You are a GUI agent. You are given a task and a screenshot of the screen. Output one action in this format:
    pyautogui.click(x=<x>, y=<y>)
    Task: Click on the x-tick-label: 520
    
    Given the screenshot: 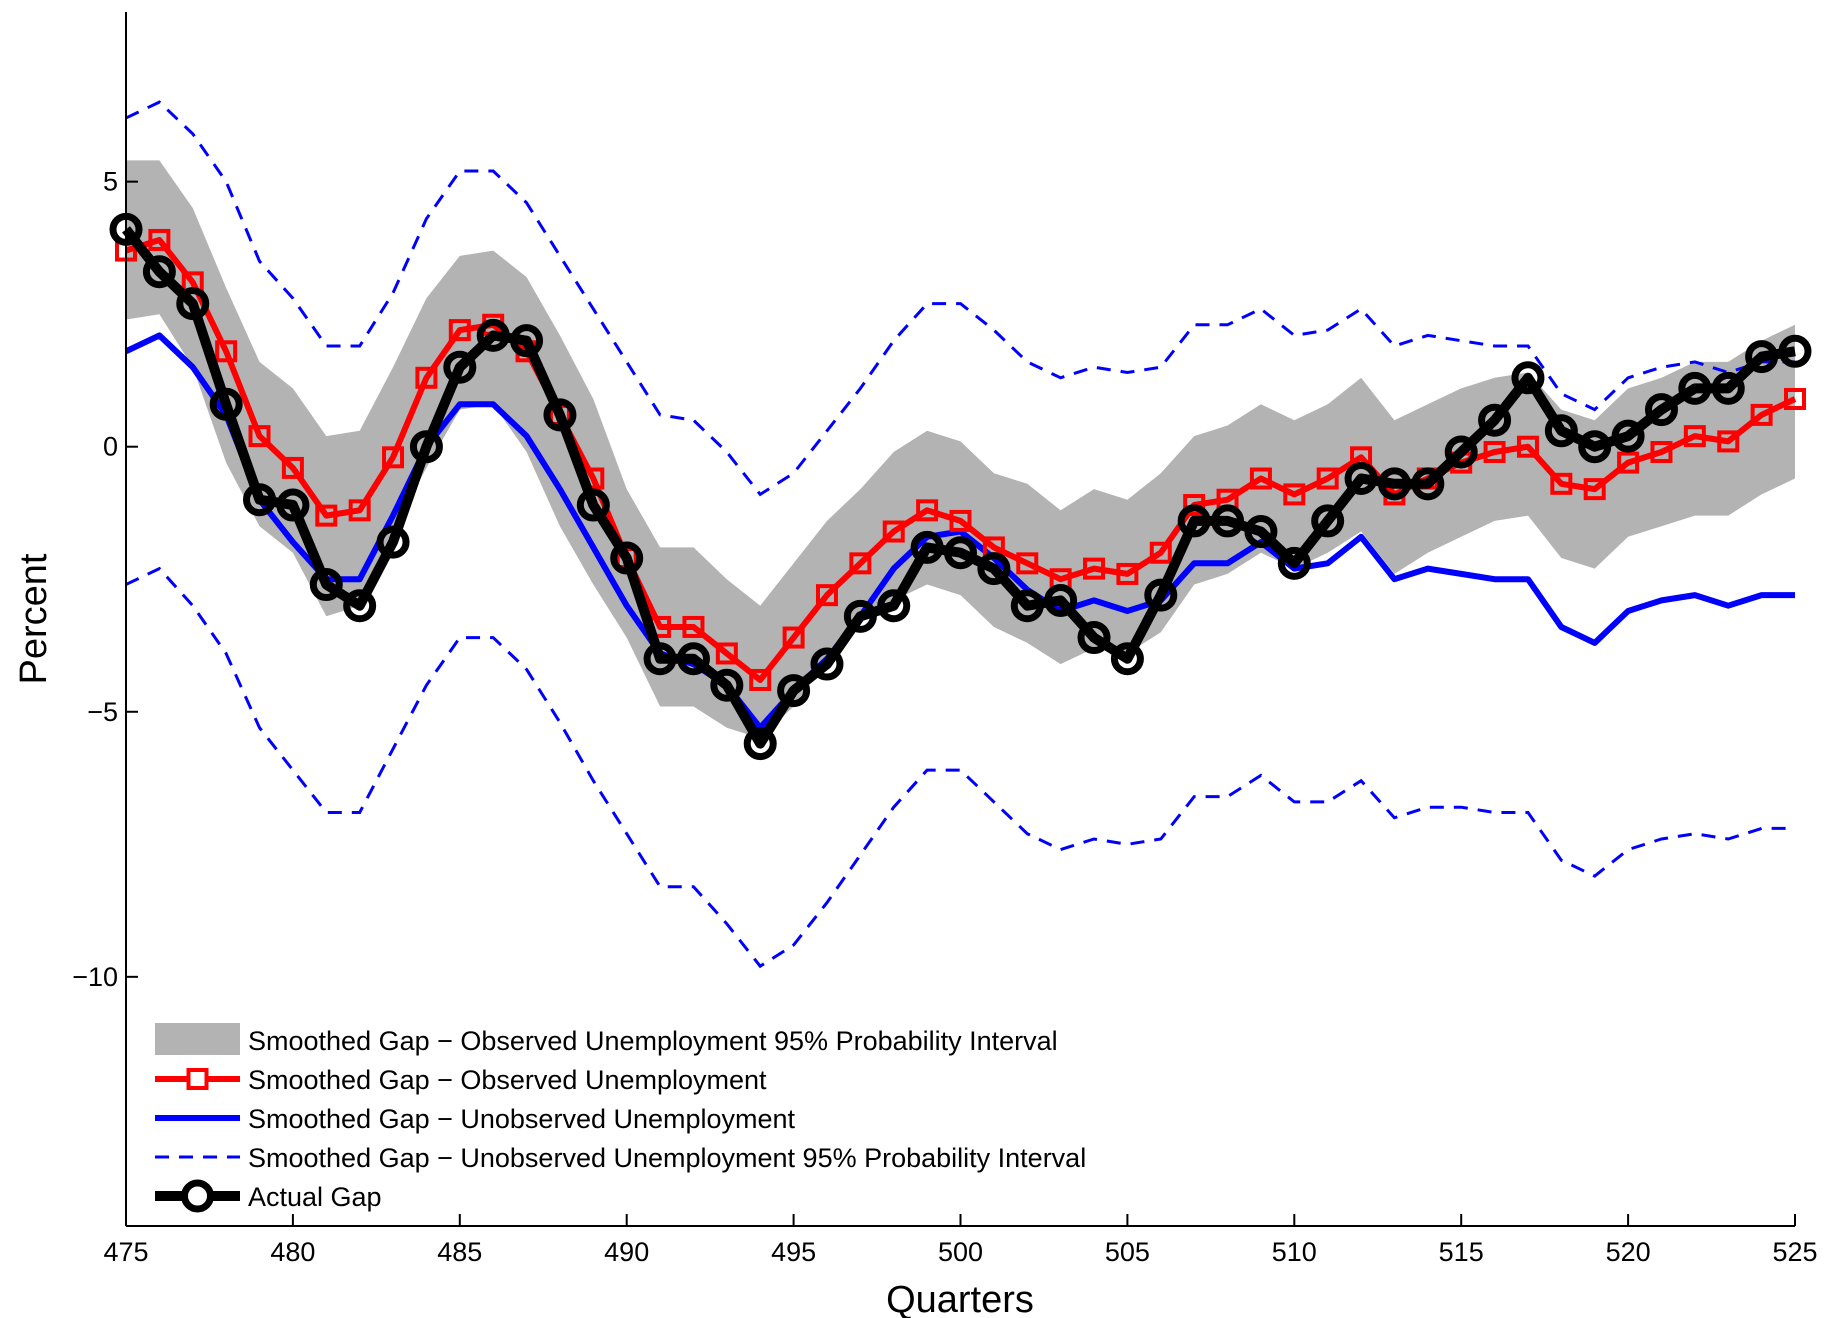 What is the action you would take?
    pyautogui.click(x=1628, y=1252)
    